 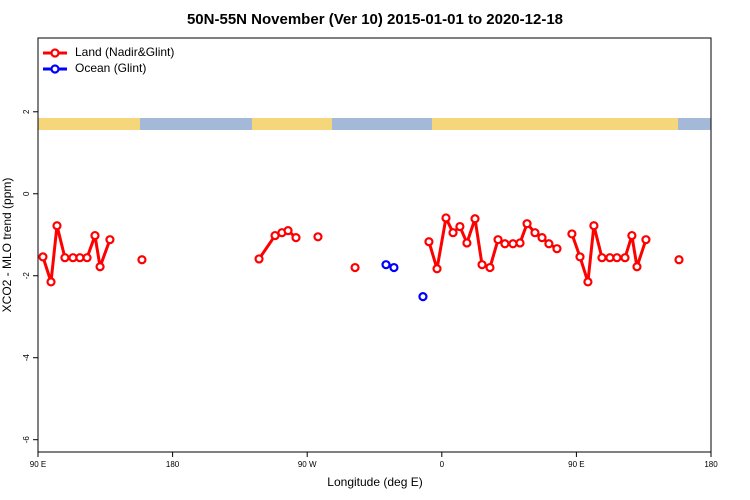 What do you see at coordinates (26, 358) in the screenshot?
I see `y-tick-label: -4` at bounding box center [26, 358].